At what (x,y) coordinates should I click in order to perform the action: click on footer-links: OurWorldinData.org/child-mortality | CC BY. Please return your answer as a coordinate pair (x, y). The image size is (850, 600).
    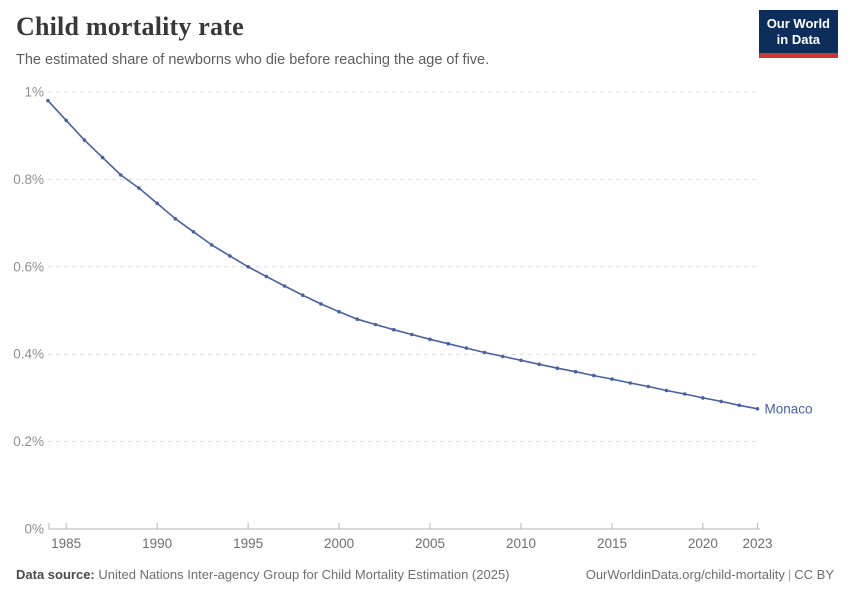
    Looking at the image, I should click on (710, 574).